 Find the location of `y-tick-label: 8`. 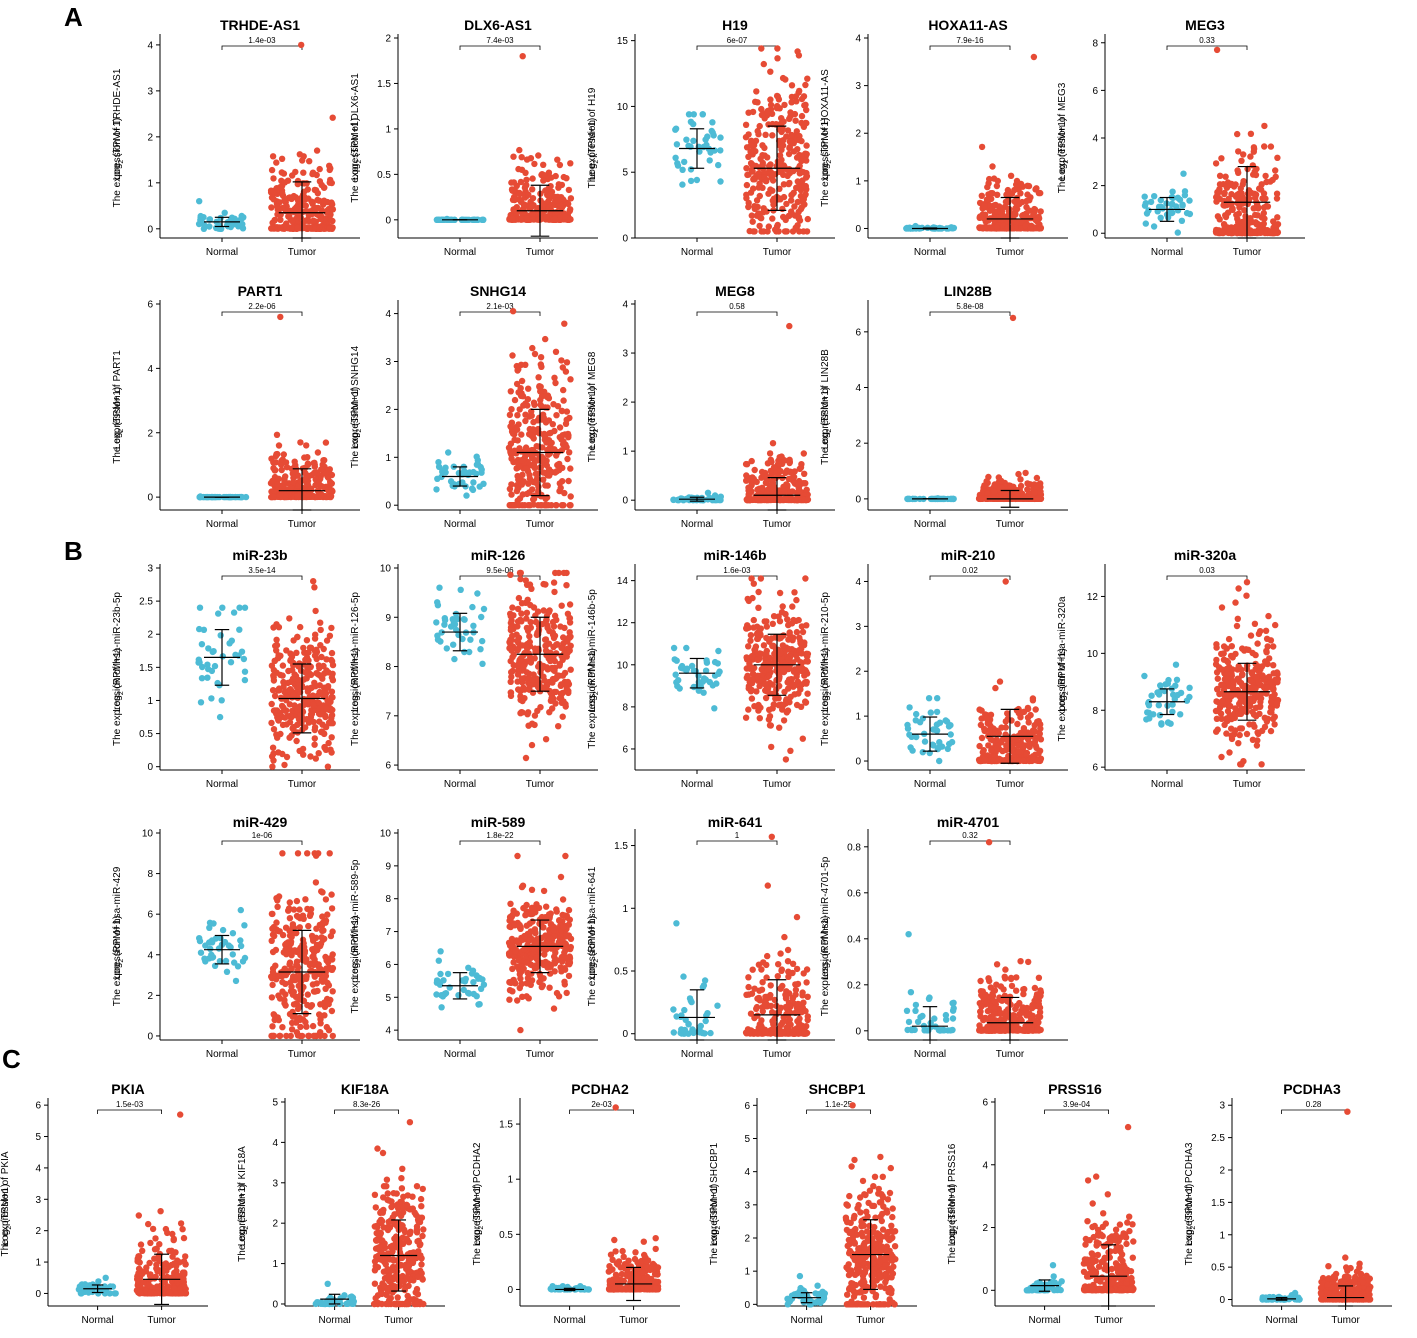

y-tick-label: 8 is located at coordinates (1095, 43).